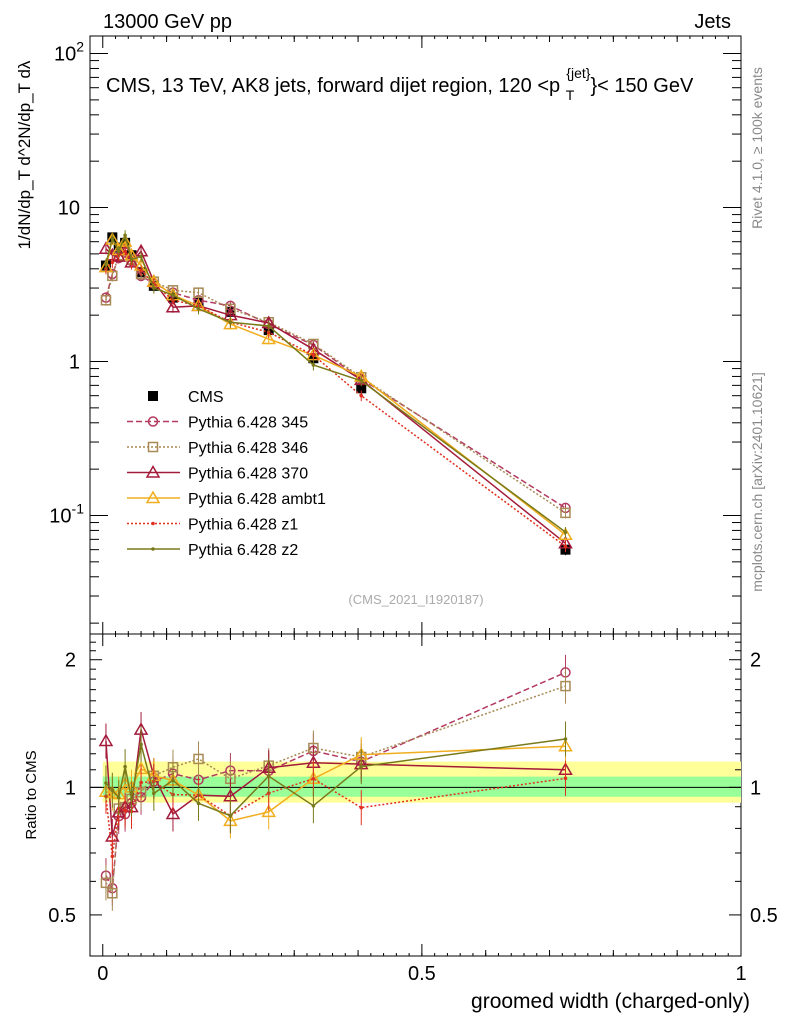  What do you see at coordinates (78, 509) in the screenshot?
I see `y-tick-exp: -1` at bounding box center [78, 509].